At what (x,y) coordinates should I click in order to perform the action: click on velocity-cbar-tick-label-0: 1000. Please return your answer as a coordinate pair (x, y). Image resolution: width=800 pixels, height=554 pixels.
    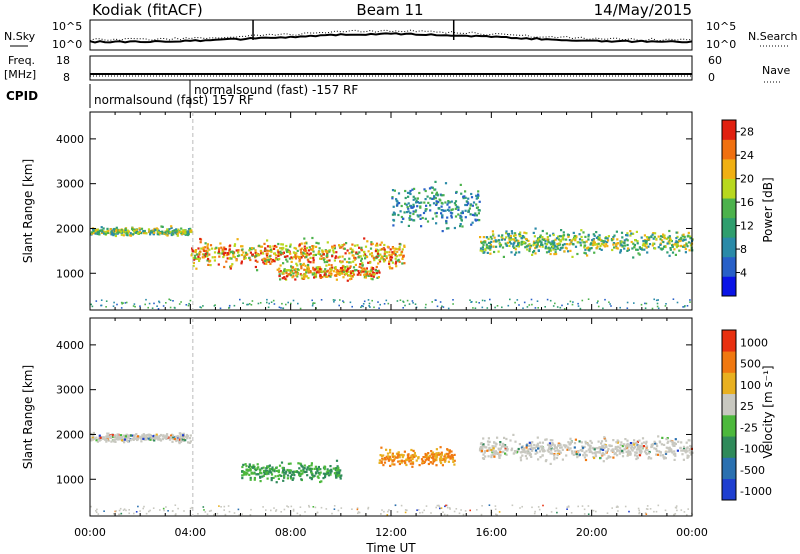
    Looking at the image, I should click on (754, 342).